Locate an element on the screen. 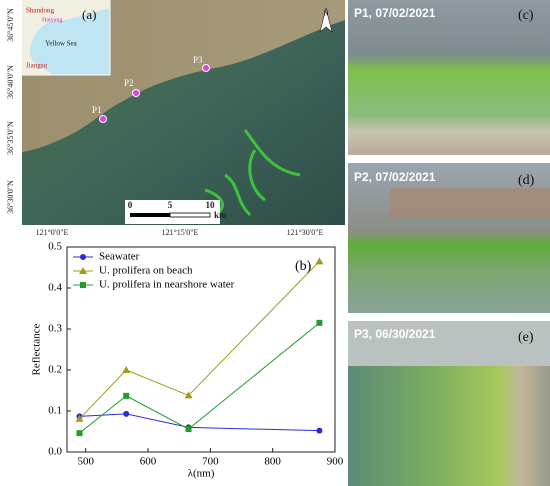  photo is located at coordinates (449, 77).